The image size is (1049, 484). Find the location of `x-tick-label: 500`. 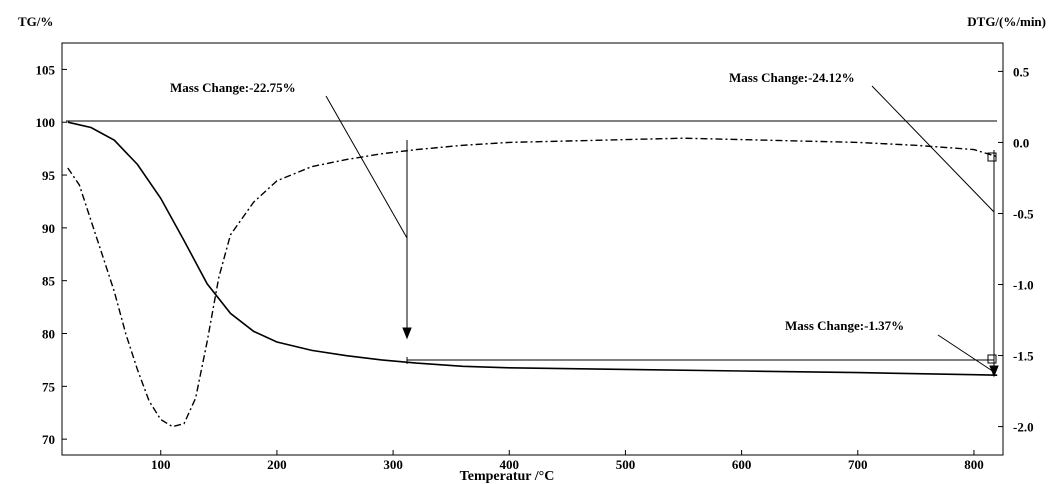

x-tick-label: 500 is located at coordinates (626, 464).